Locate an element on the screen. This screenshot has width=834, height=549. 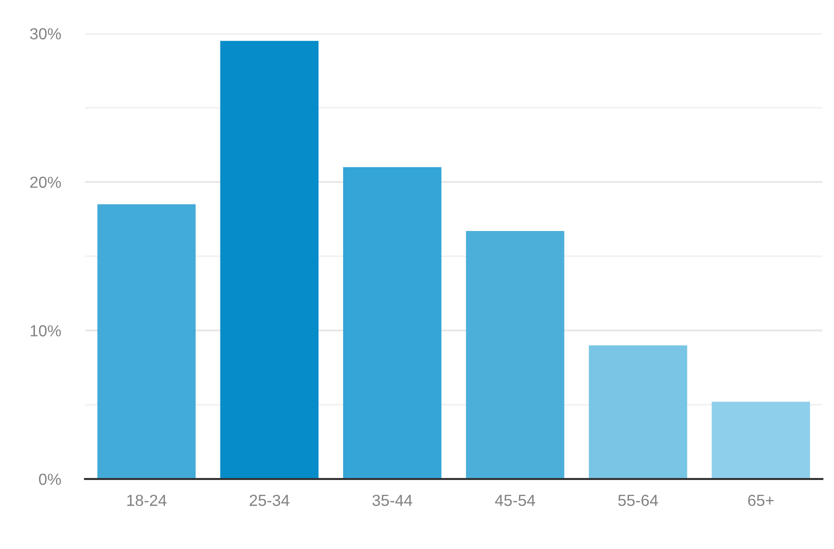
x-tick-label: 35-44 is located at coordinates (392, 500).